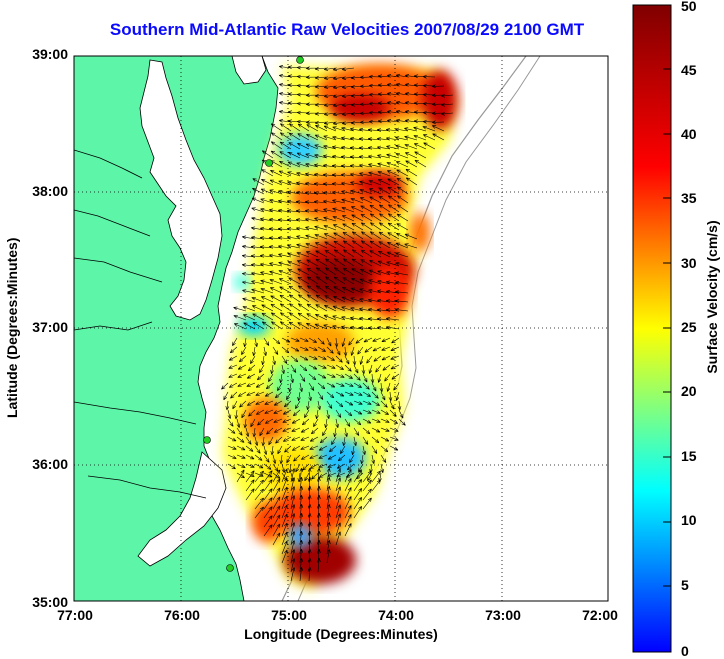 The height and width of the screenshot is (659, 724). Describe the element at coordinates (50, 602) in the screenshot. I see `y-tick-label: 35:00` at that location.